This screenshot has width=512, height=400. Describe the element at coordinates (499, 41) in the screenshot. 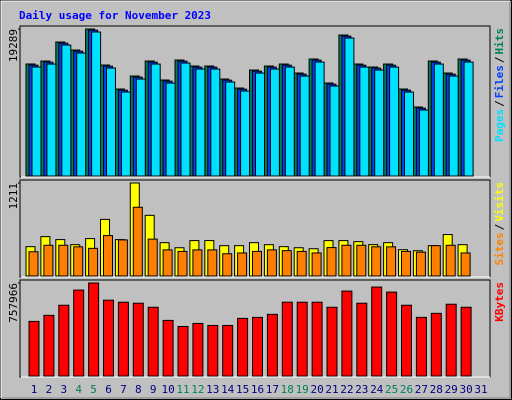

I see `legend-entry: Hits` at that location.